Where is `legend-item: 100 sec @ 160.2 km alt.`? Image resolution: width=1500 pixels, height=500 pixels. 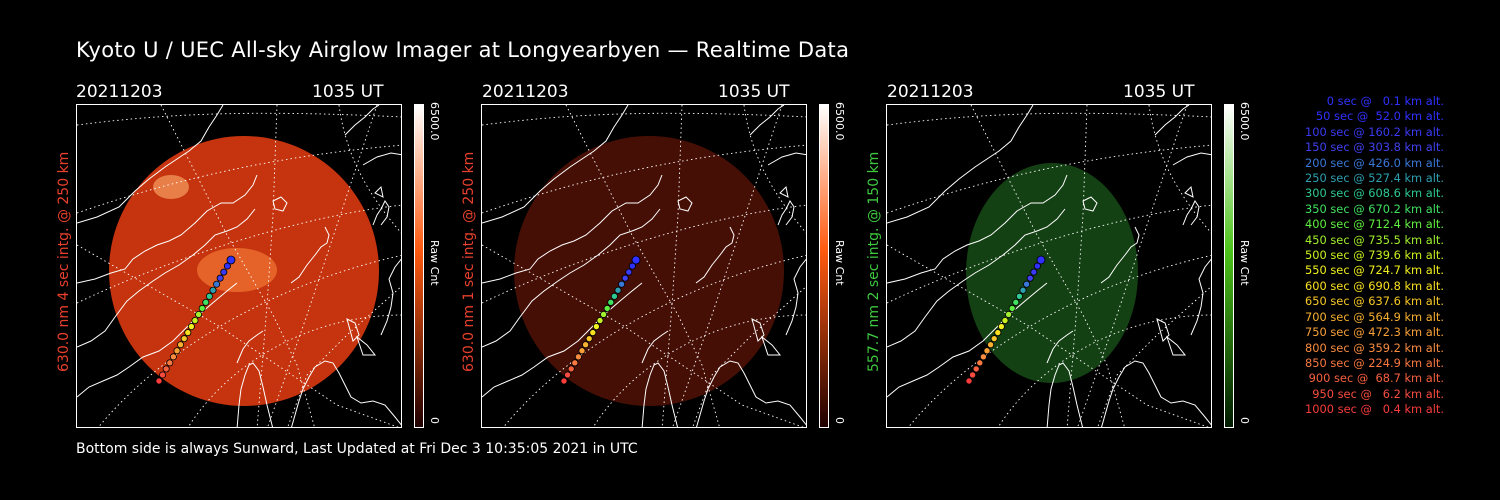 legend-item: 100 sec @ 160.2 km alt. is located at coordinates (1374, 131).